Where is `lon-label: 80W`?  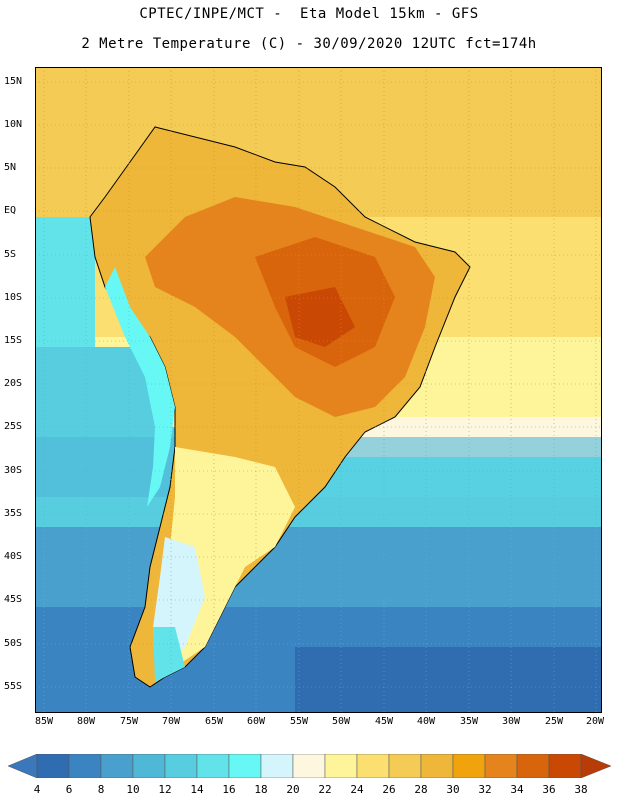 lon-label: 80W is located at coordinates (86, 721).